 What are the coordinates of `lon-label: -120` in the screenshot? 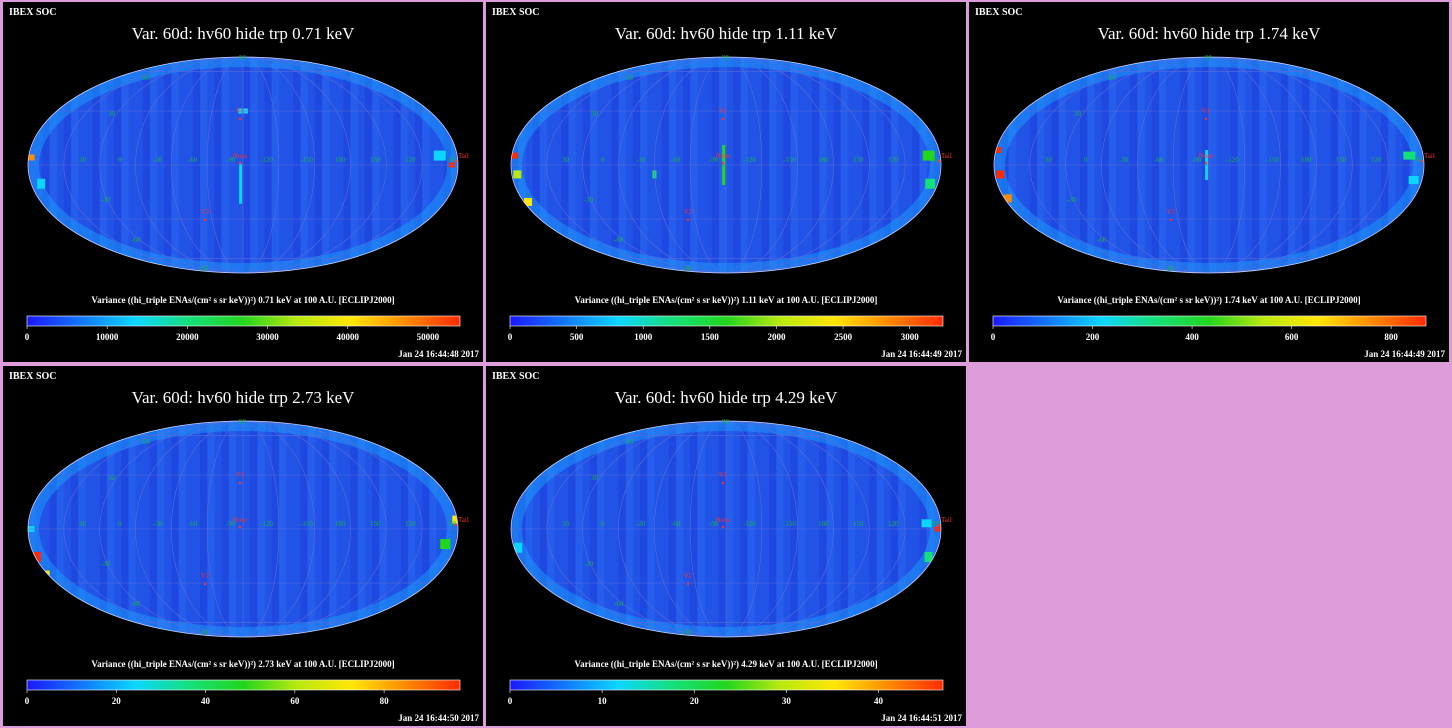 It's located at (266, 524).